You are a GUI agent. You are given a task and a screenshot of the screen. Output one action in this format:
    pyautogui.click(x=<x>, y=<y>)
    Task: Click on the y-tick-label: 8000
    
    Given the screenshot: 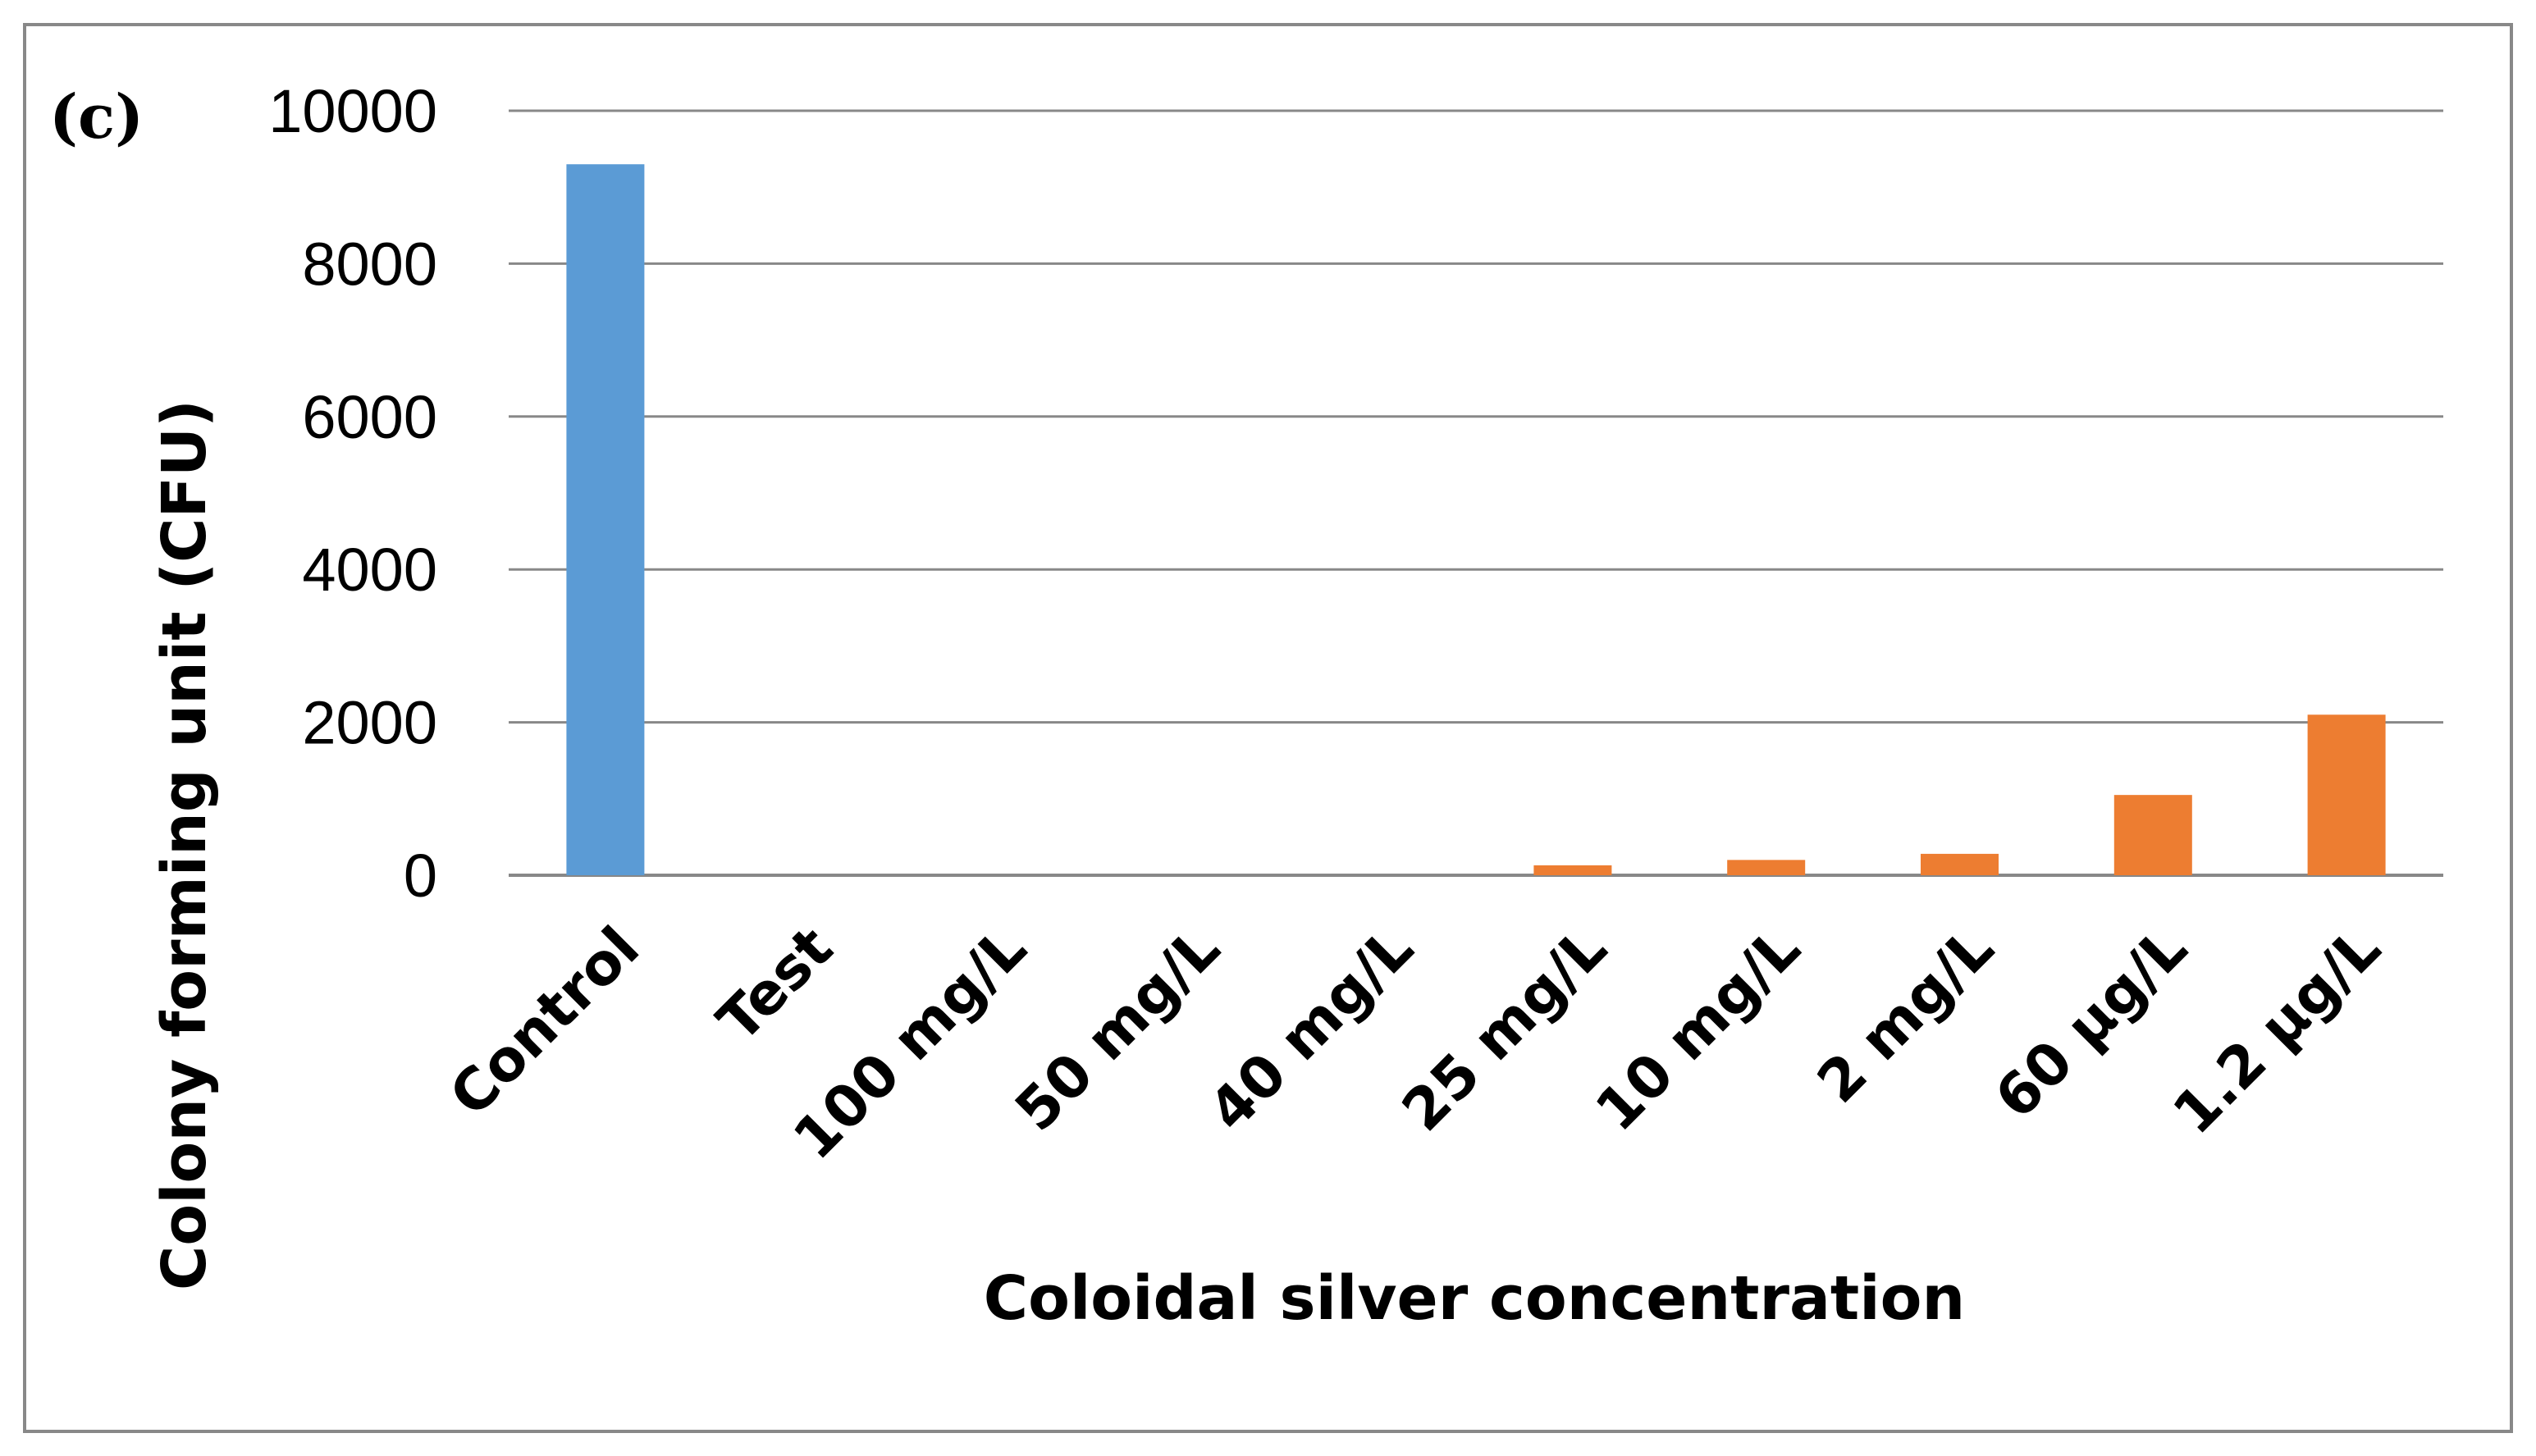 What is the action you would take?
    pyautogui.click(x=370, y=264)
    